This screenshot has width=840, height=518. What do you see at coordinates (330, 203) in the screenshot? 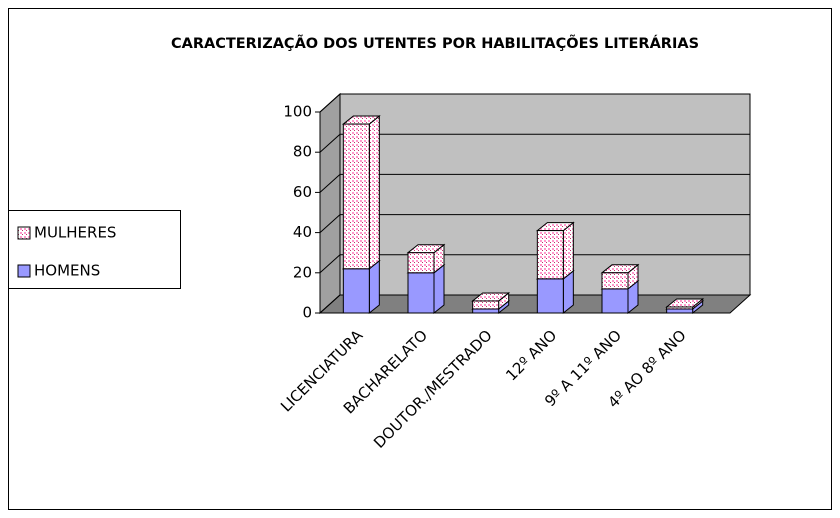
I see `side-wall` at bounding box center [330, 203].